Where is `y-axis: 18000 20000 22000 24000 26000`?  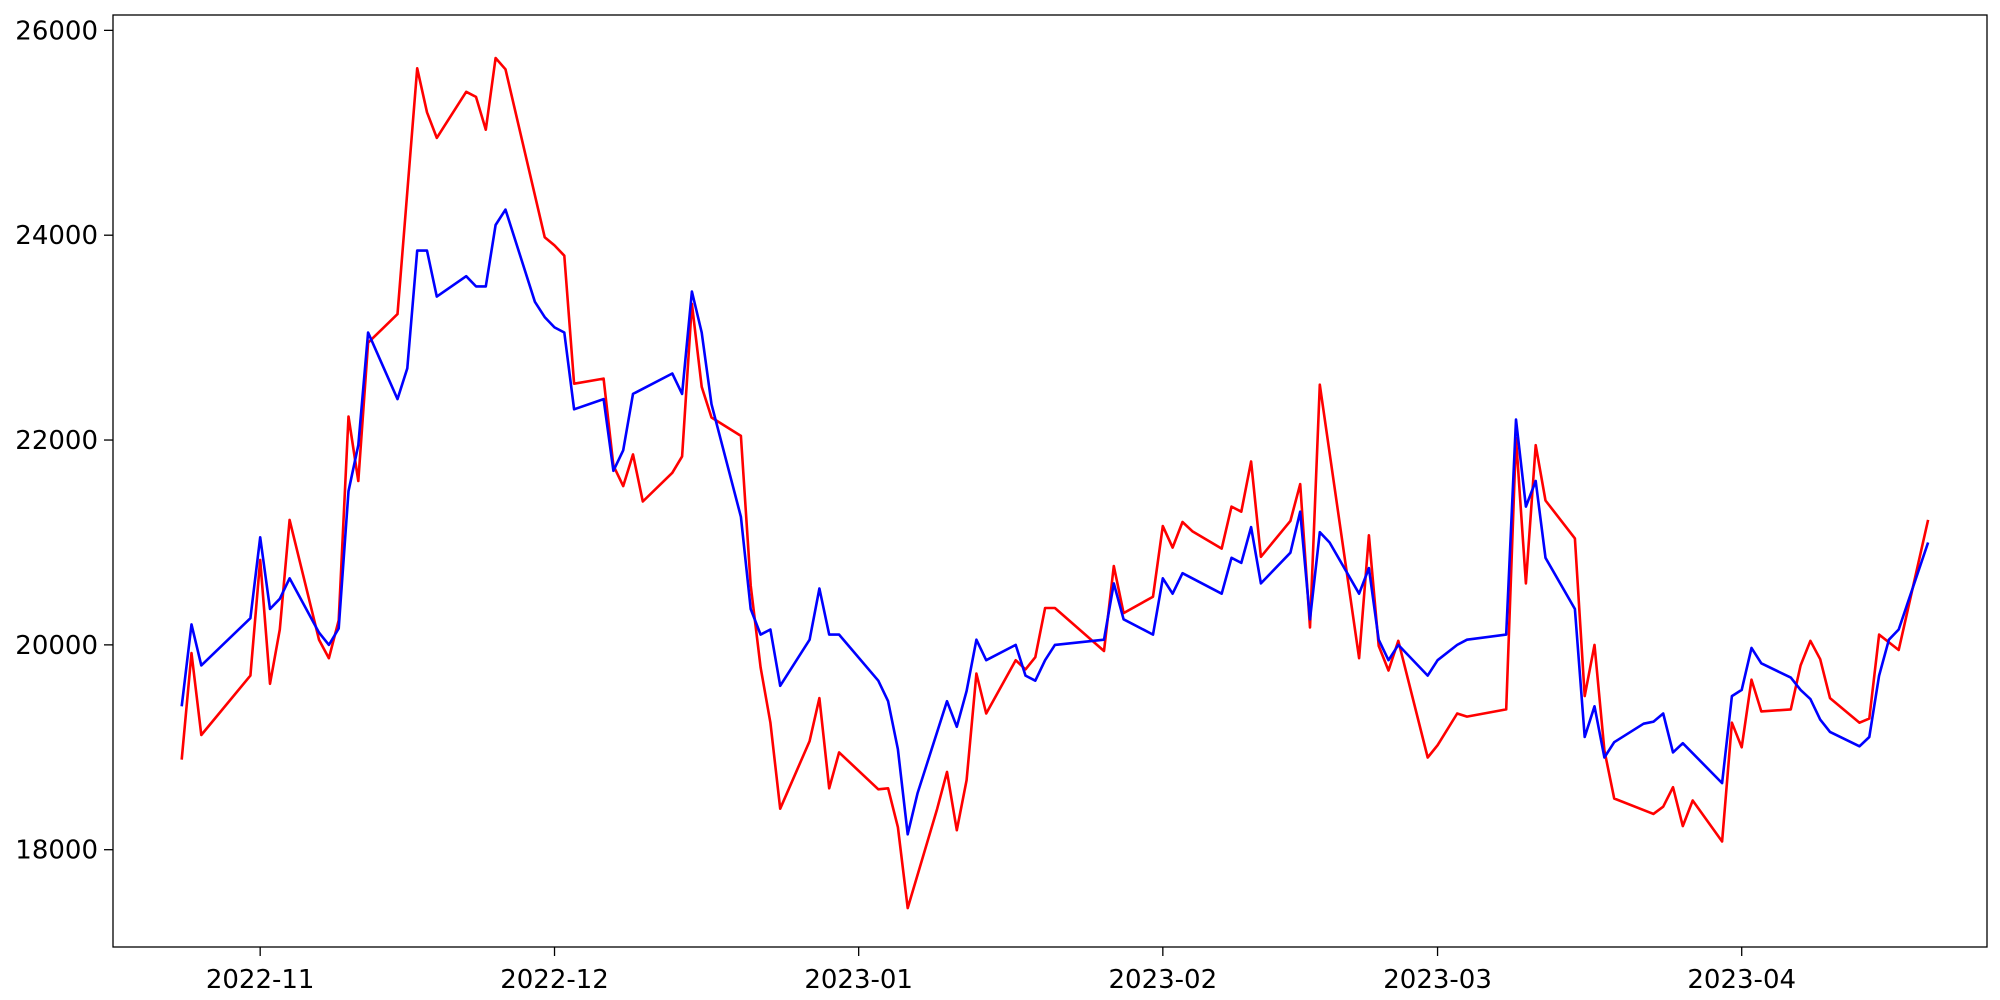
y-axis: 18000 20000 22000 24000 26000 is located at coordinates (64, 441).